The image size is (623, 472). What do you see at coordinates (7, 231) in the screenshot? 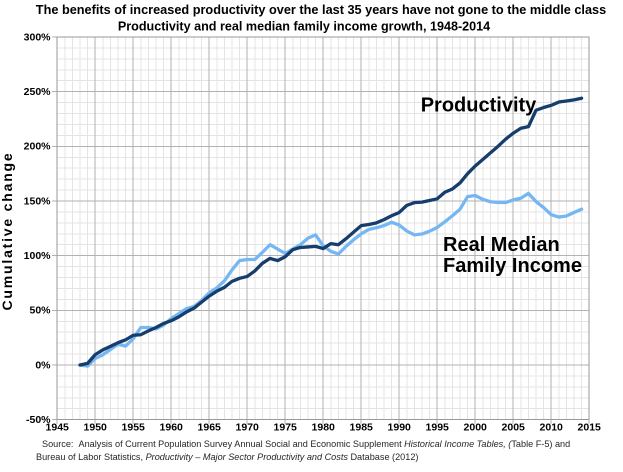
I see `svg-text: Cumulative change` at bounding box center [7, 231].